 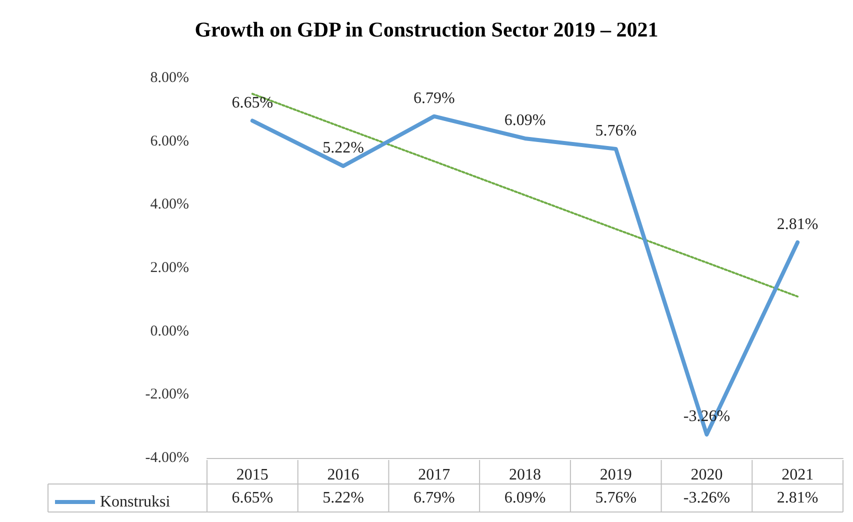 What do you see at coordinates (253, 103) in the screenshot?
I see `text: 6.65%` at bounding box center [253, 103].